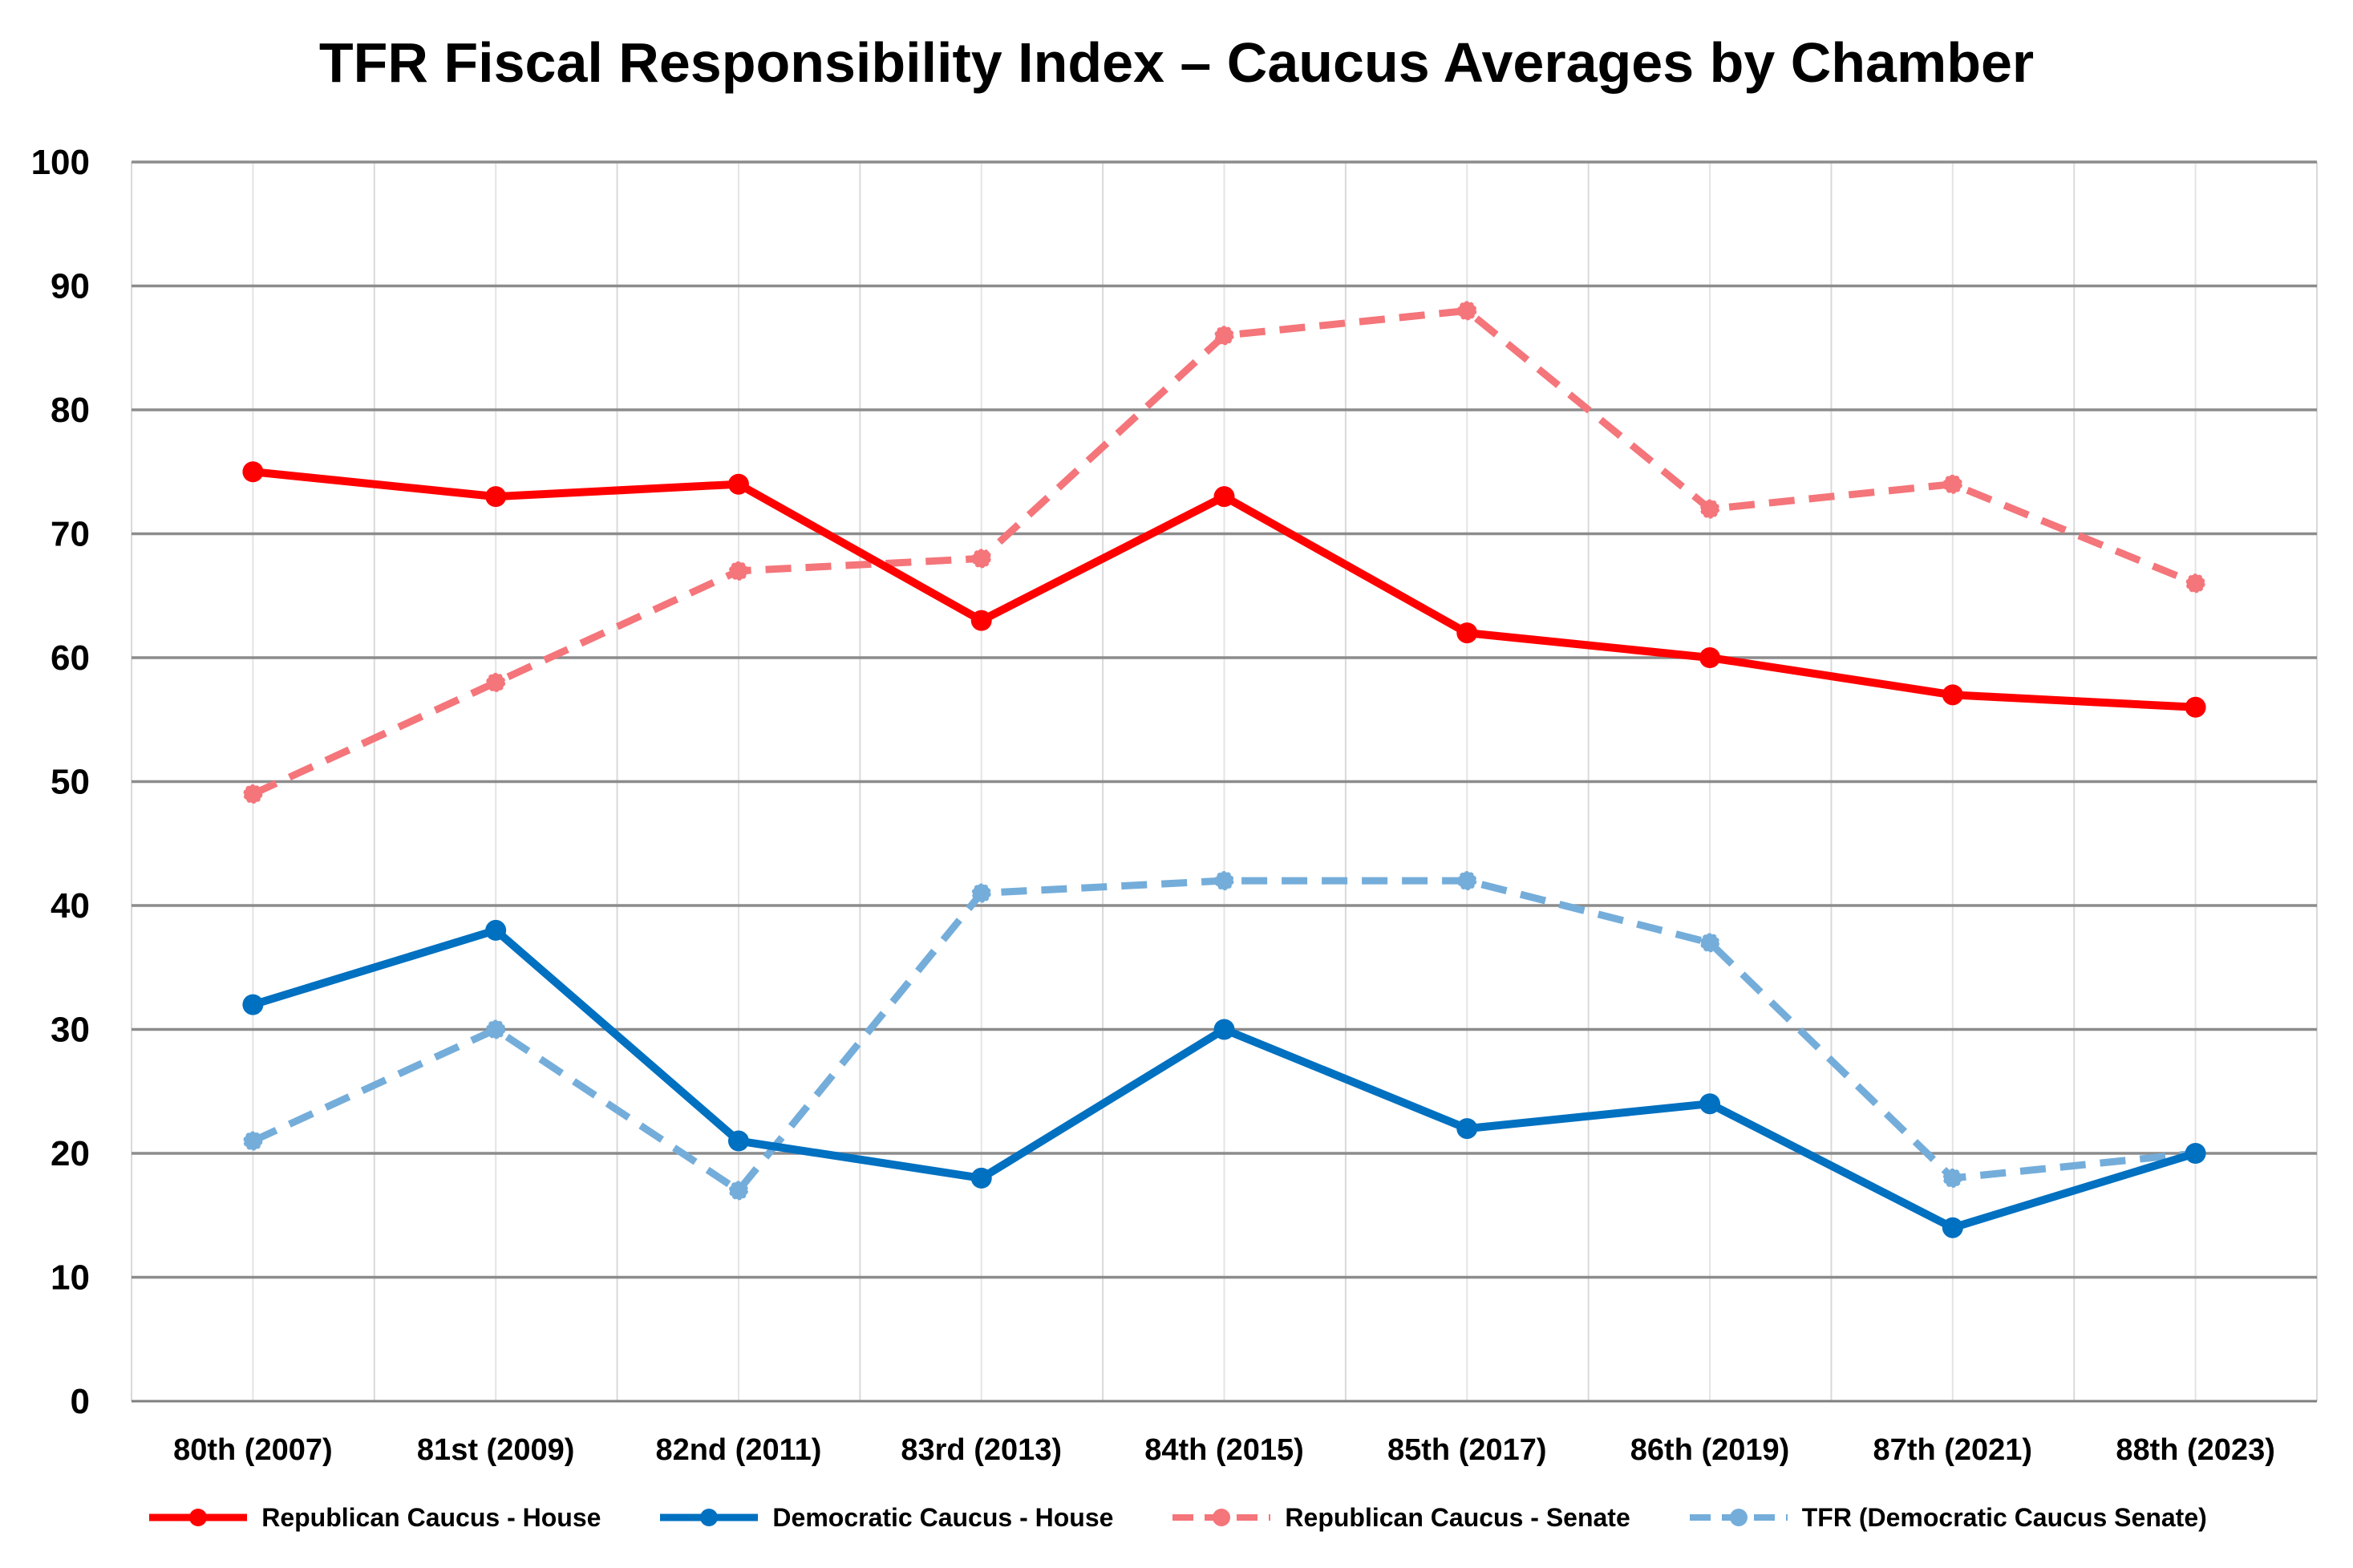 Image resolution: width=2353 pixels, height=1568 pixels. I want to click on x-tick-label: 81st (2009), so click(495, 1450).